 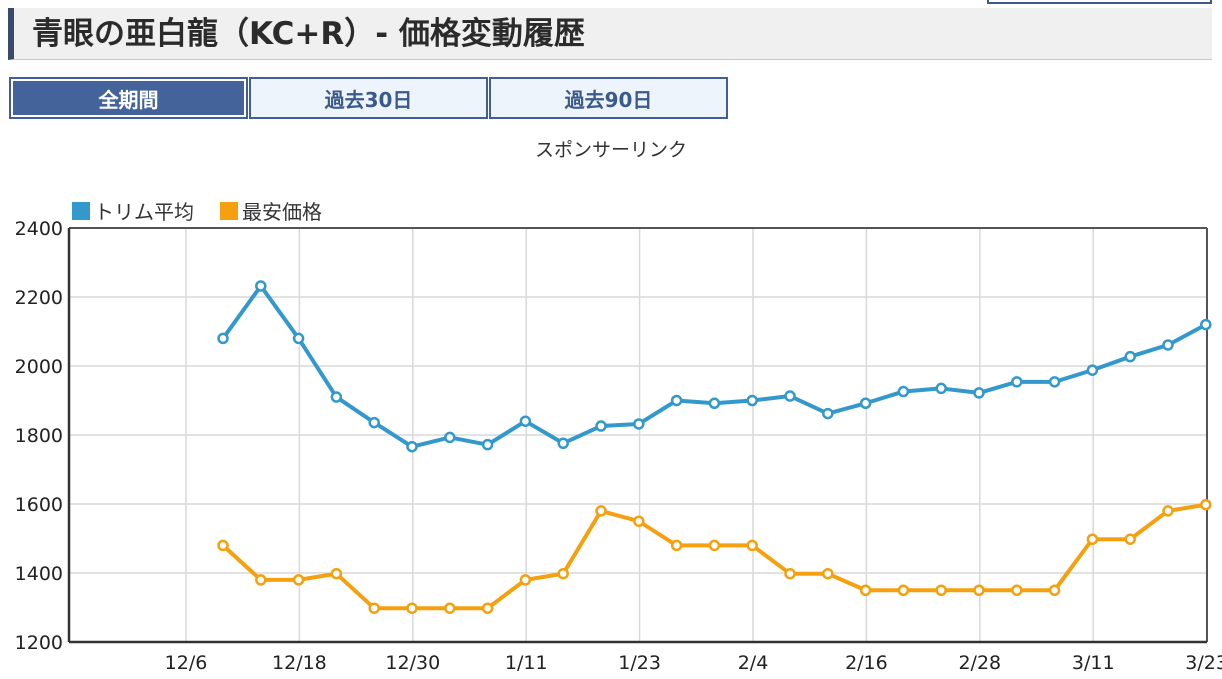 What do you see at coordinates (1203, 663) in the screenshot?
I see `x-tick-label: 3/23` at bounding box center [1203, 663].